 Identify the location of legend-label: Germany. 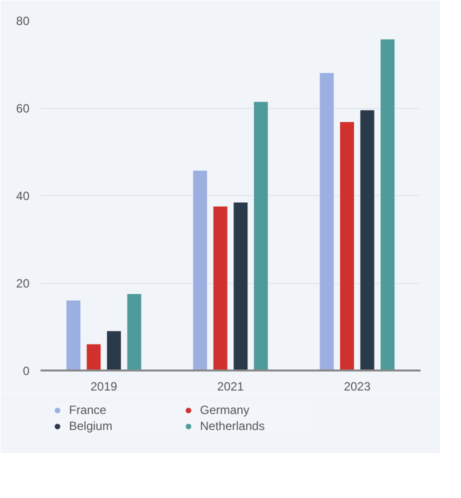
(225, 410).